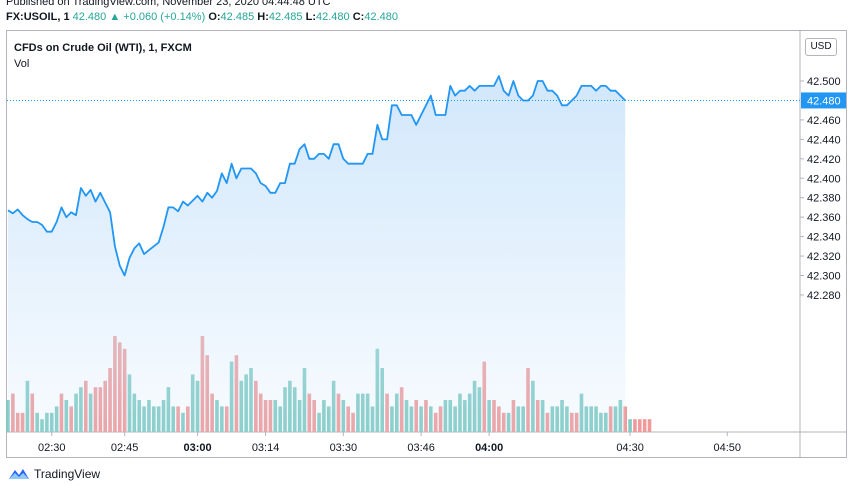 The height and width of the screenshot is (485, 852). What do you see at coordinates (824, 218) in the screenshot?
I see `y-tick-label: 42.360` at bounding box center [824, 218].